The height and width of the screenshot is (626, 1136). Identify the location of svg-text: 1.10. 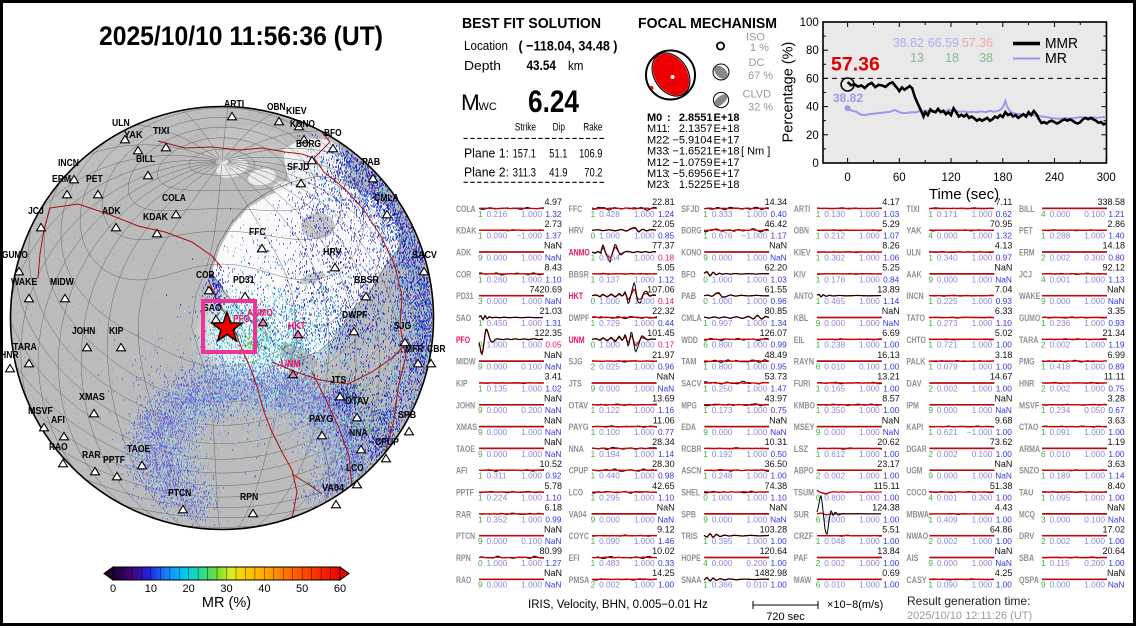
(666, 498).